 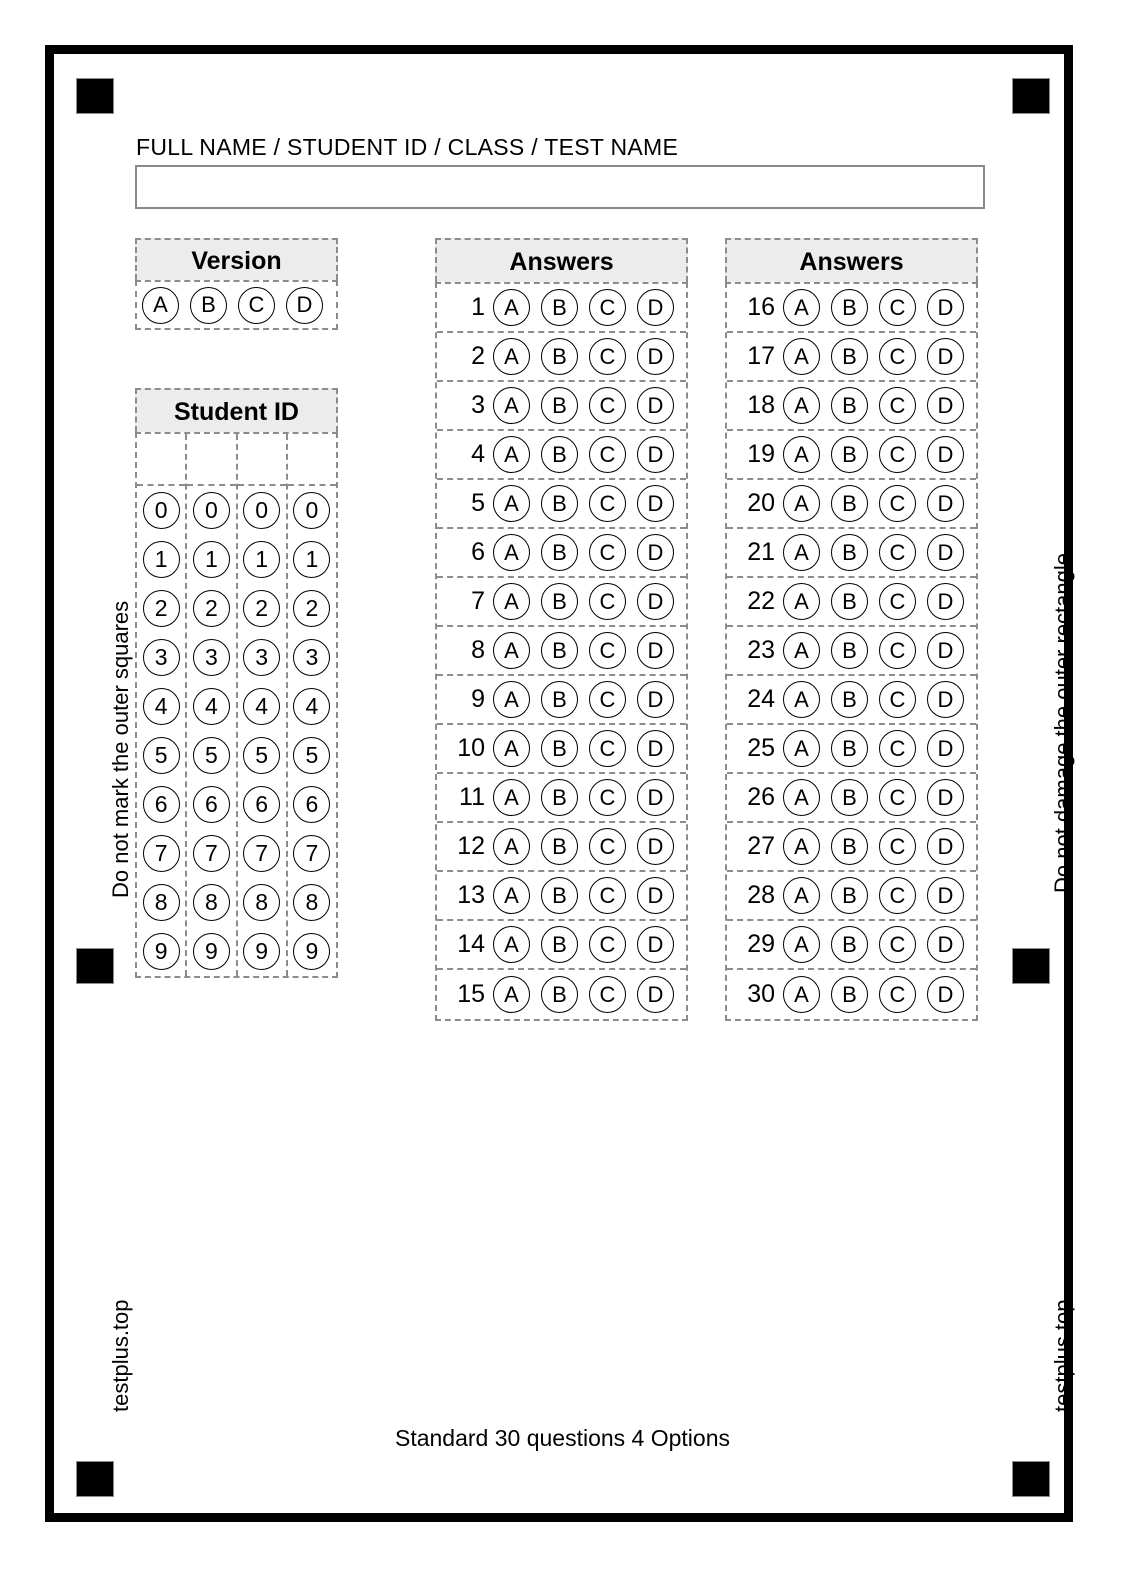 I want to click on answer-bubble-q27-a: A, so click(x=801, y=846).